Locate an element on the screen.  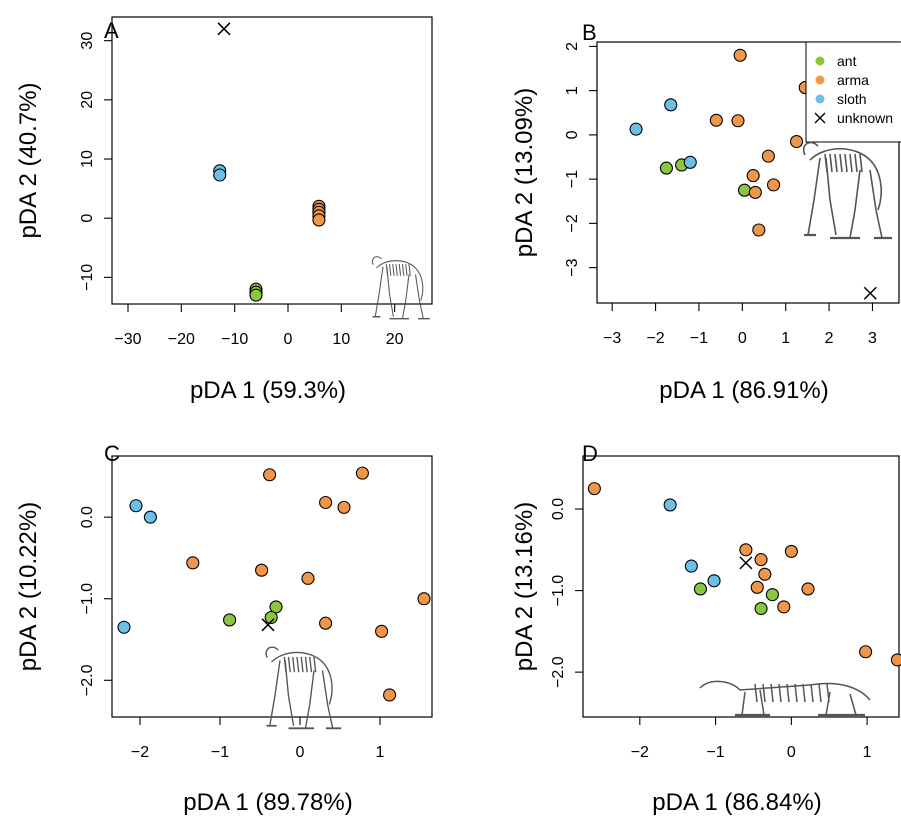
x-tick-label: −2 is located at coordinates (640, 752).